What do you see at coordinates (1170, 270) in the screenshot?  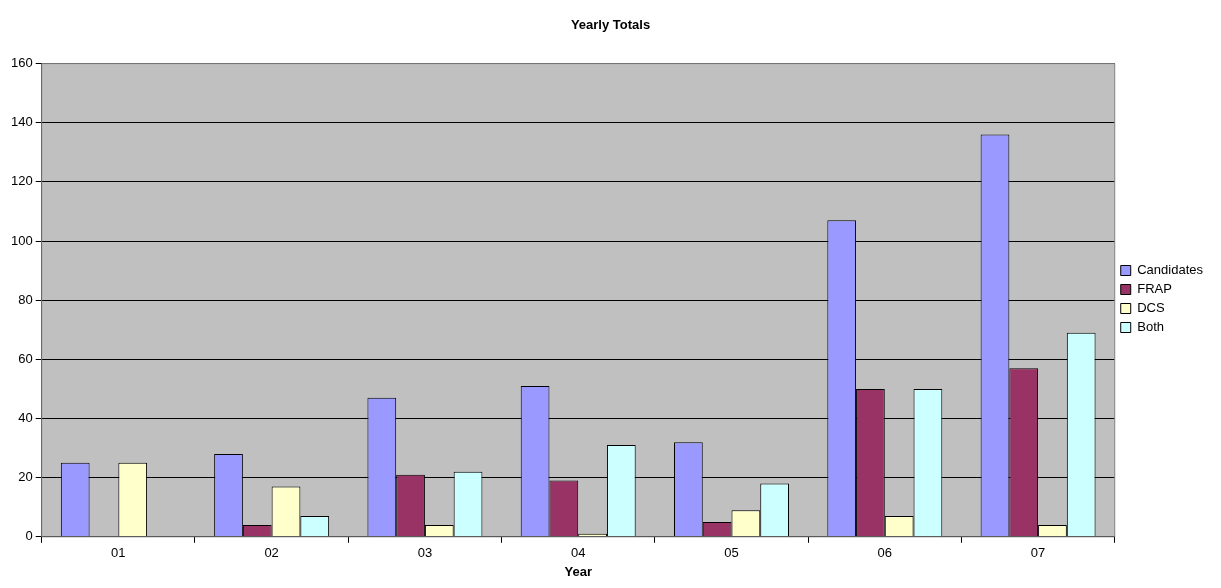 I see `legend-label: Candidates` at bounding box center [1170, 270].